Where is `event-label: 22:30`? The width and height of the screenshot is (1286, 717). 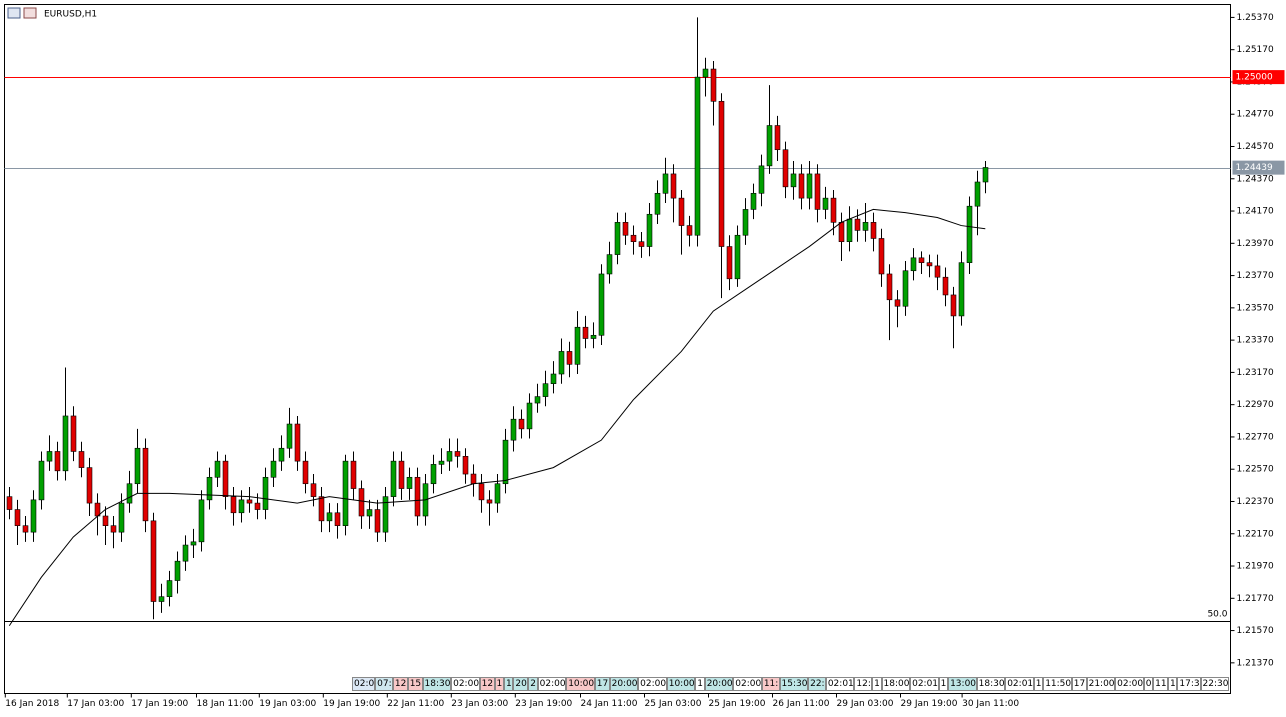
event-label: 22:30 is located at coordinates (1215, 684).